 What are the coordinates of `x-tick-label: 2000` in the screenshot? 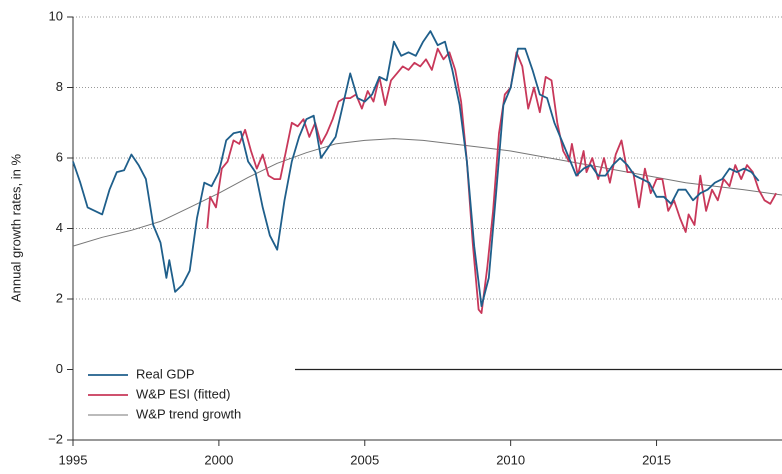 It's located at (218, 459).